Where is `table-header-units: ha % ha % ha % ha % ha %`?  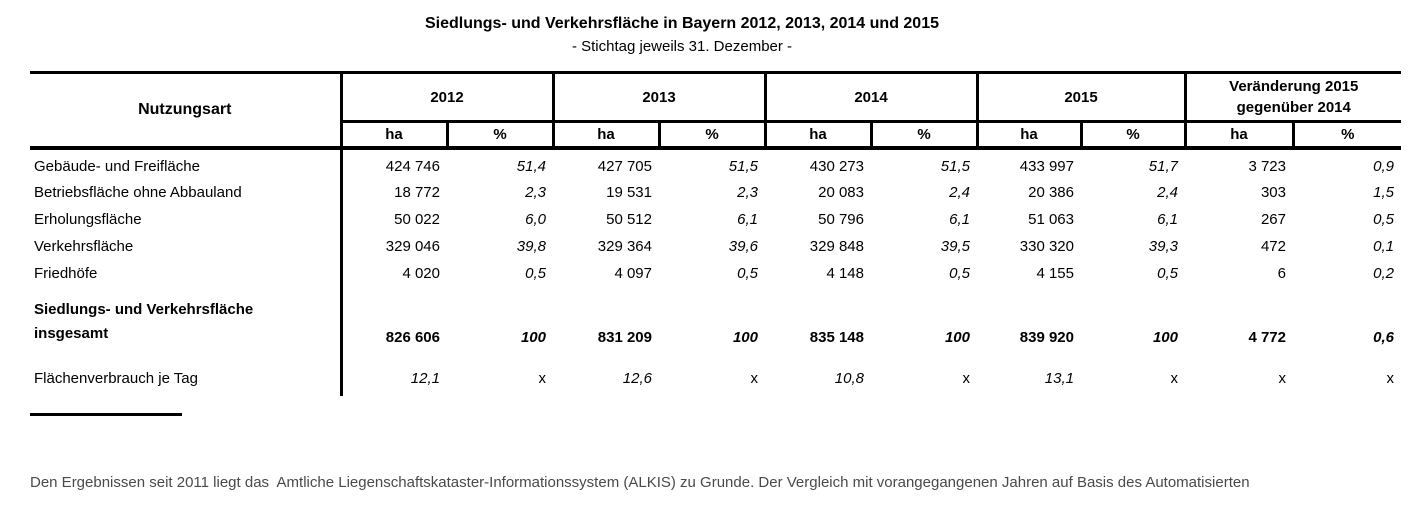 table-header-units: ha % ha % ha % ha % ha % is located at coordinates (716, 135).